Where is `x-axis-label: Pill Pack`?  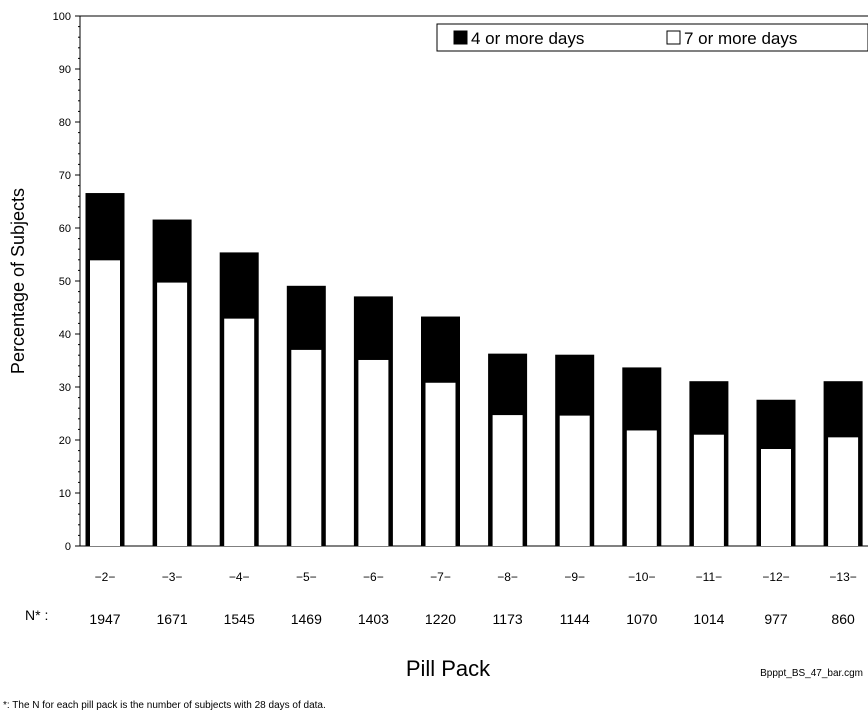 x-axis-label: Pill Pack is located at coordinates (448, 668).